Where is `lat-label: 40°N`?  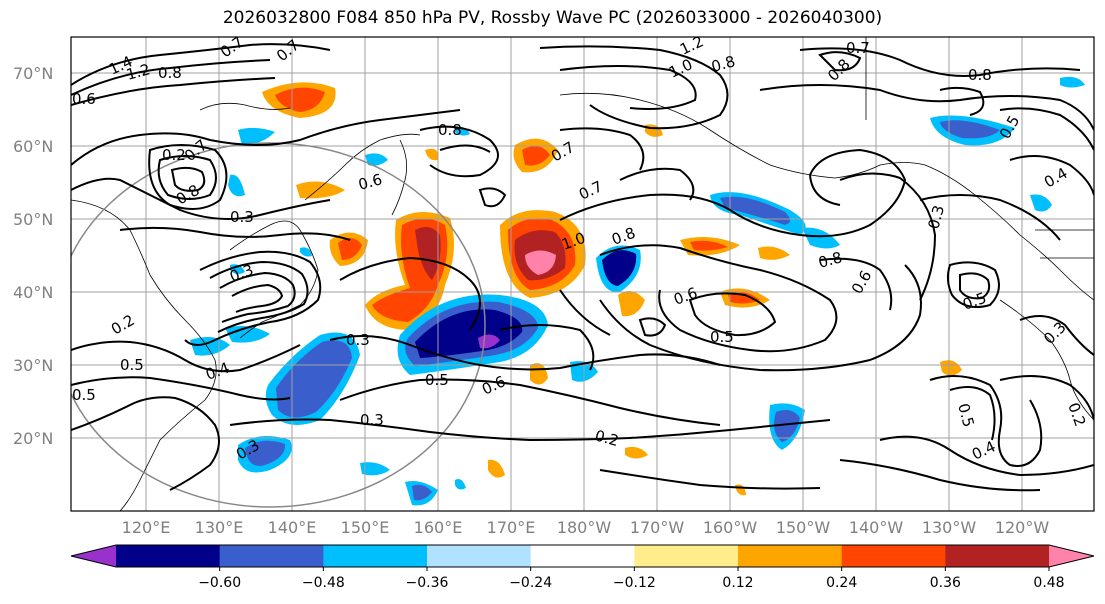
lat-label: 40°N is located at coordinates (33, 292).